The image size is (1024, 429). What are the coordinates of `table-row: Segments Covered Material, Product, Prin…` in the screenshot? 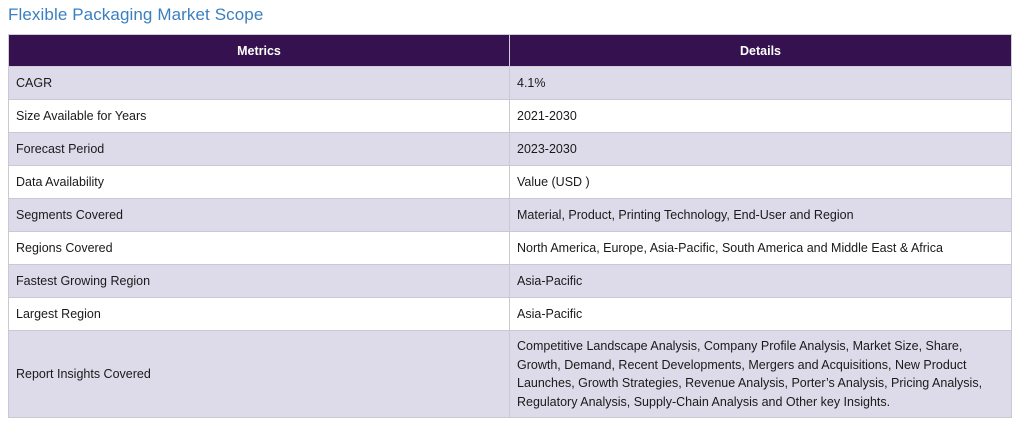 It's located at (510, 215).